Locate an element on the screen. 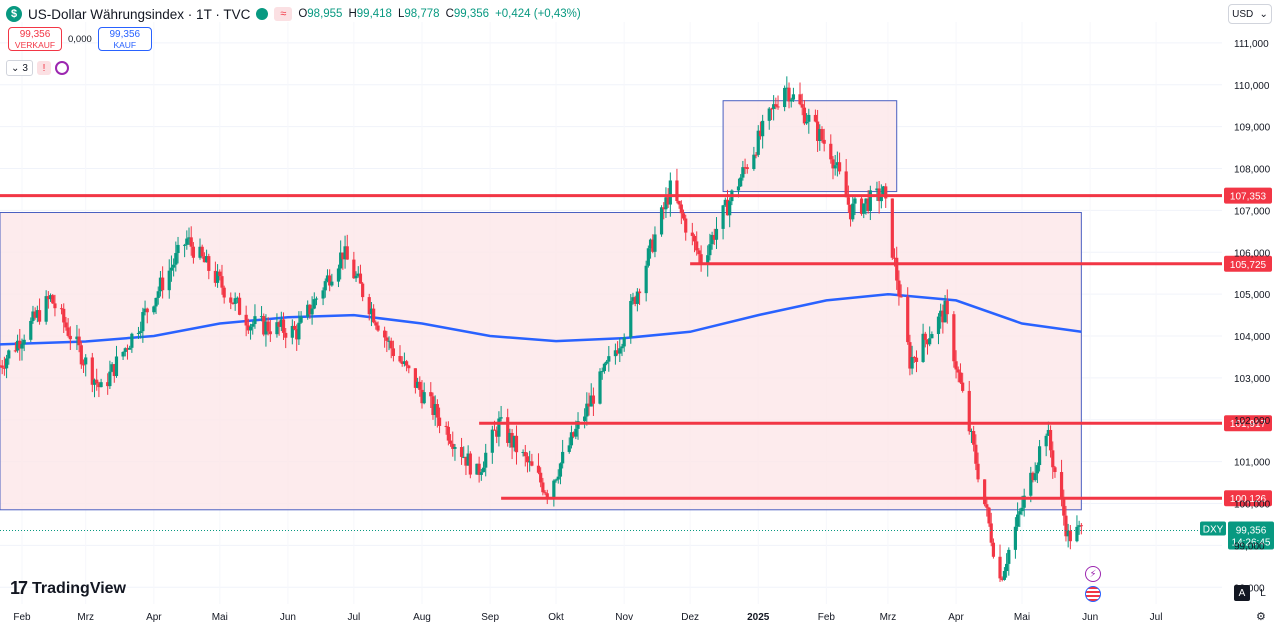  refresh-icon is located at coordinates (61, 68).